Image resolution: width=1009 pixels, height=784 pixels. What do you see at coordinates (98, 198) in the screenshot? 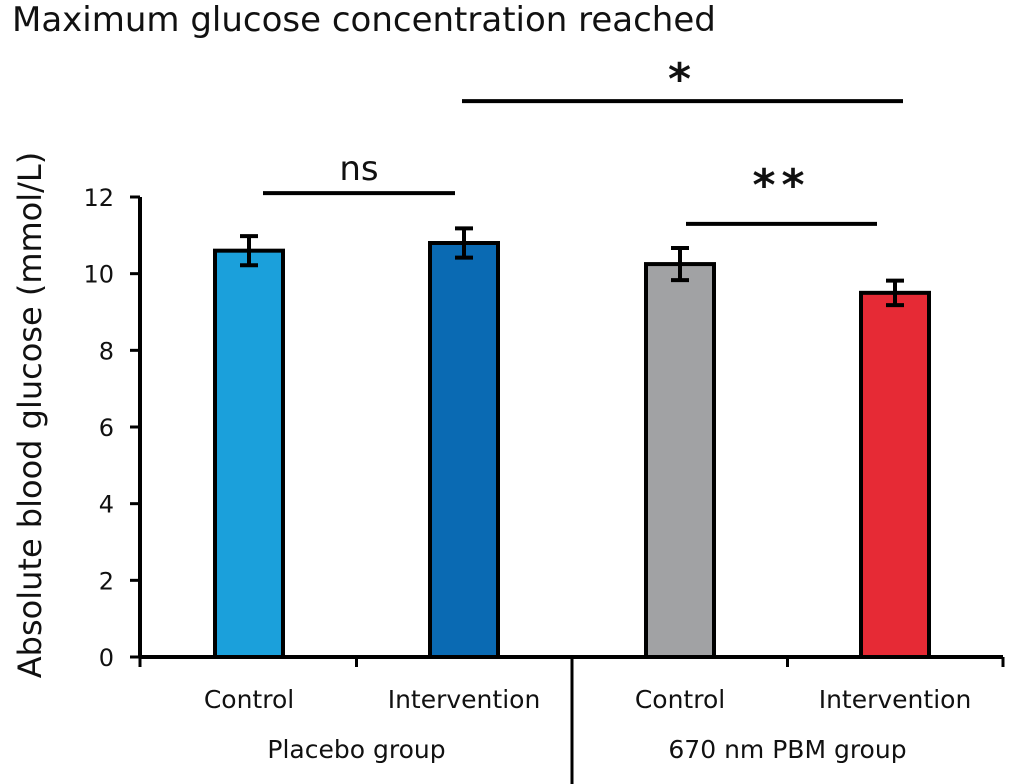
I see `y-tick-label: 12` at bounding box center [98, 198].